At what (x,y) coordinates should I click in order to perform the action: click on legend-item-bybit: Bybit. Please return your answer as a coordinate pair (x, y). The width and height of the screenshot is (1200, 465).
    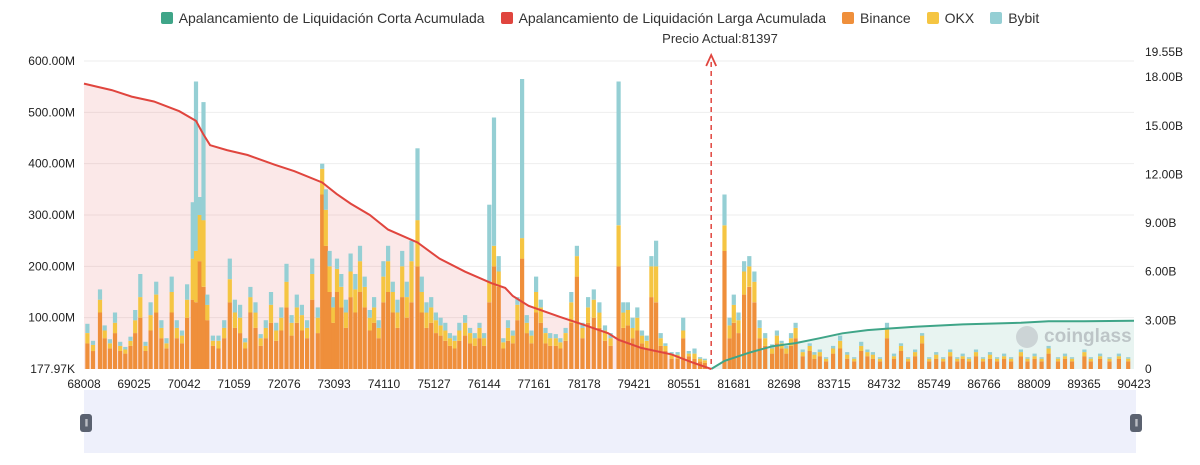
    Looking at the image, I should click on (1014, 18).